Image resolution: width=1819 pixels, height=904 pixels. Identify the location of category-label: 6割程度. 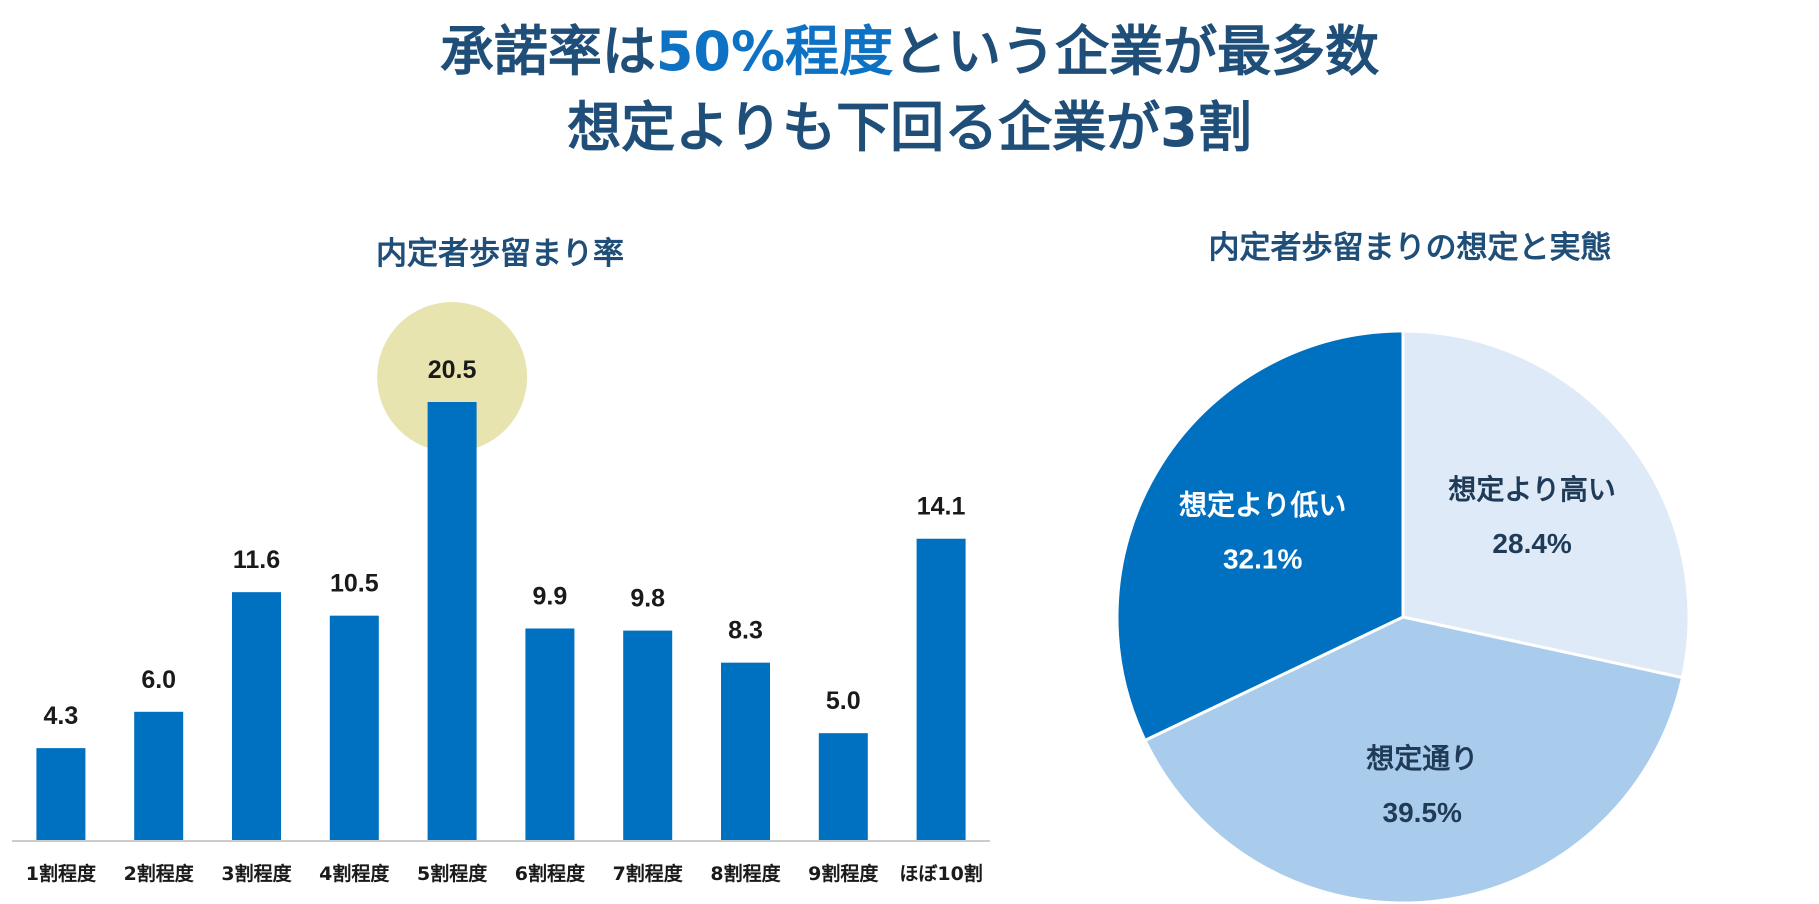
(550, 873).